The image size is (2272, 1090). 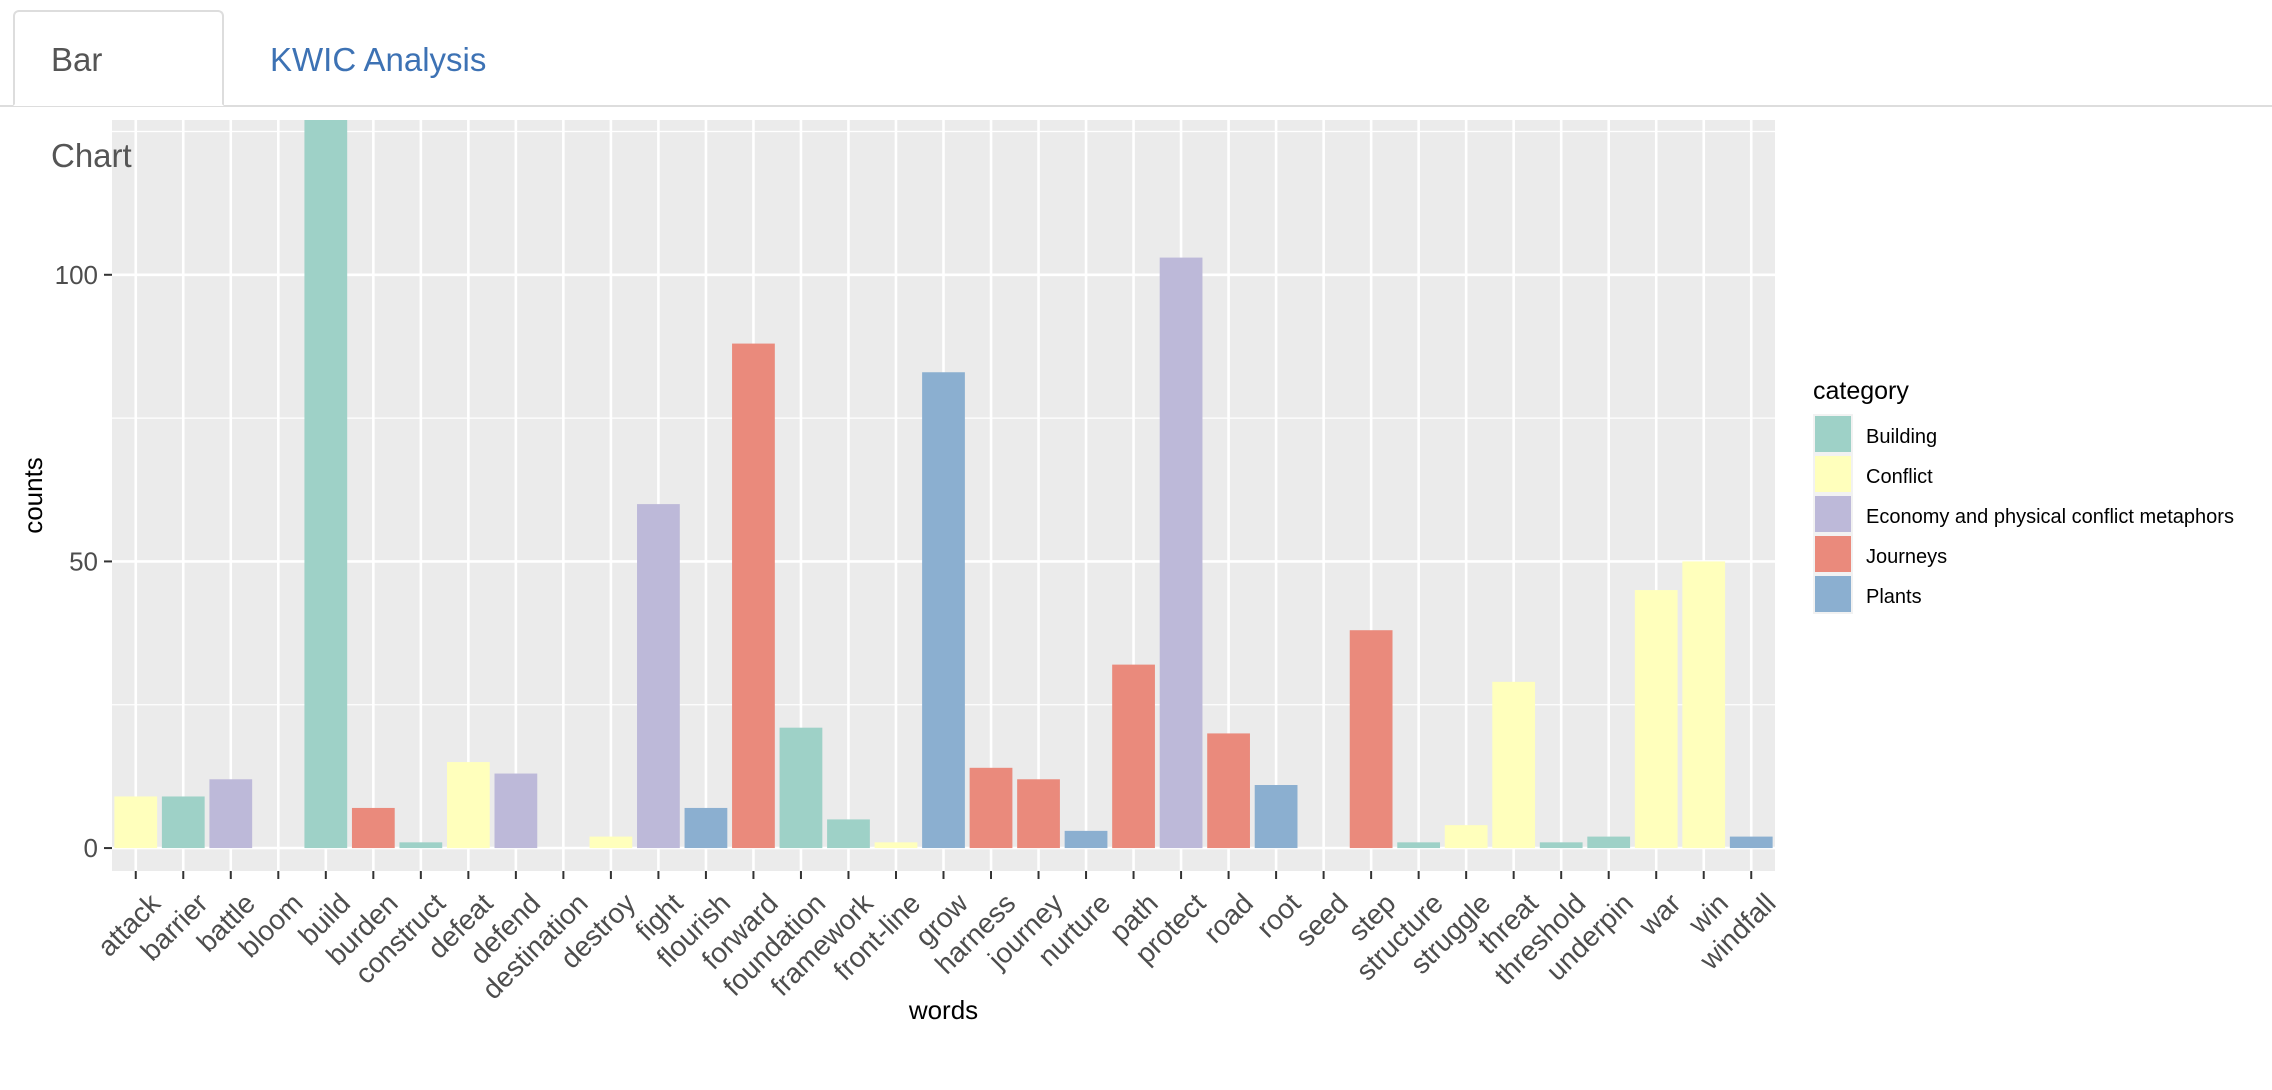 I want to click on bar-root, so click(x=1276, y=817).